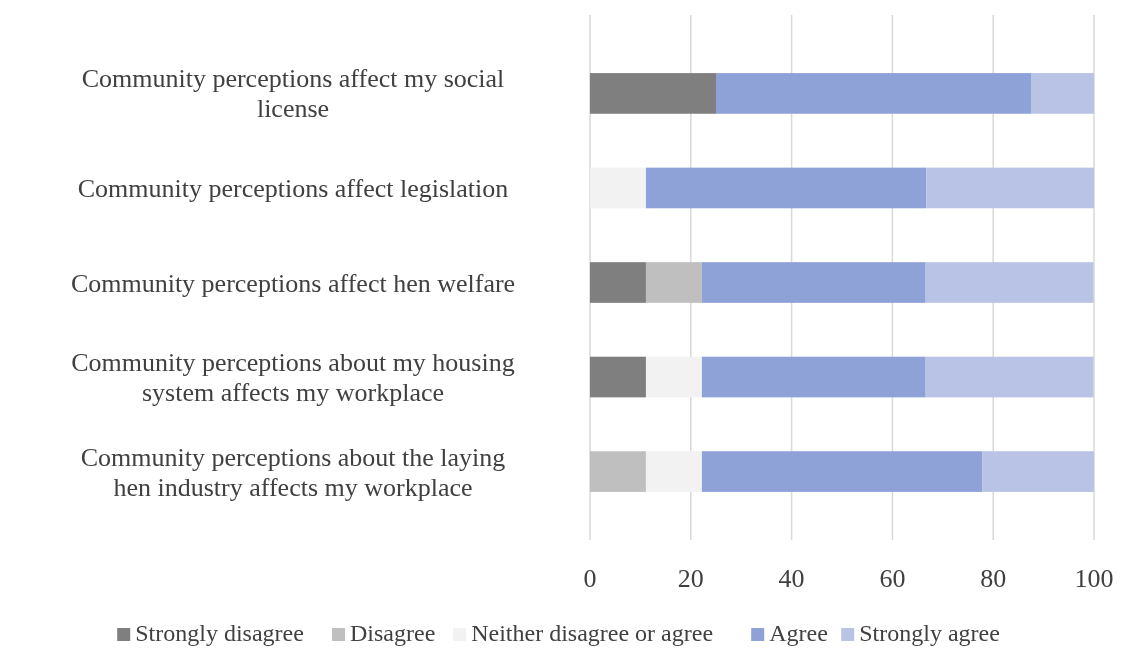  I want to click on legend-label: Strongly agree, so click(929, 633).